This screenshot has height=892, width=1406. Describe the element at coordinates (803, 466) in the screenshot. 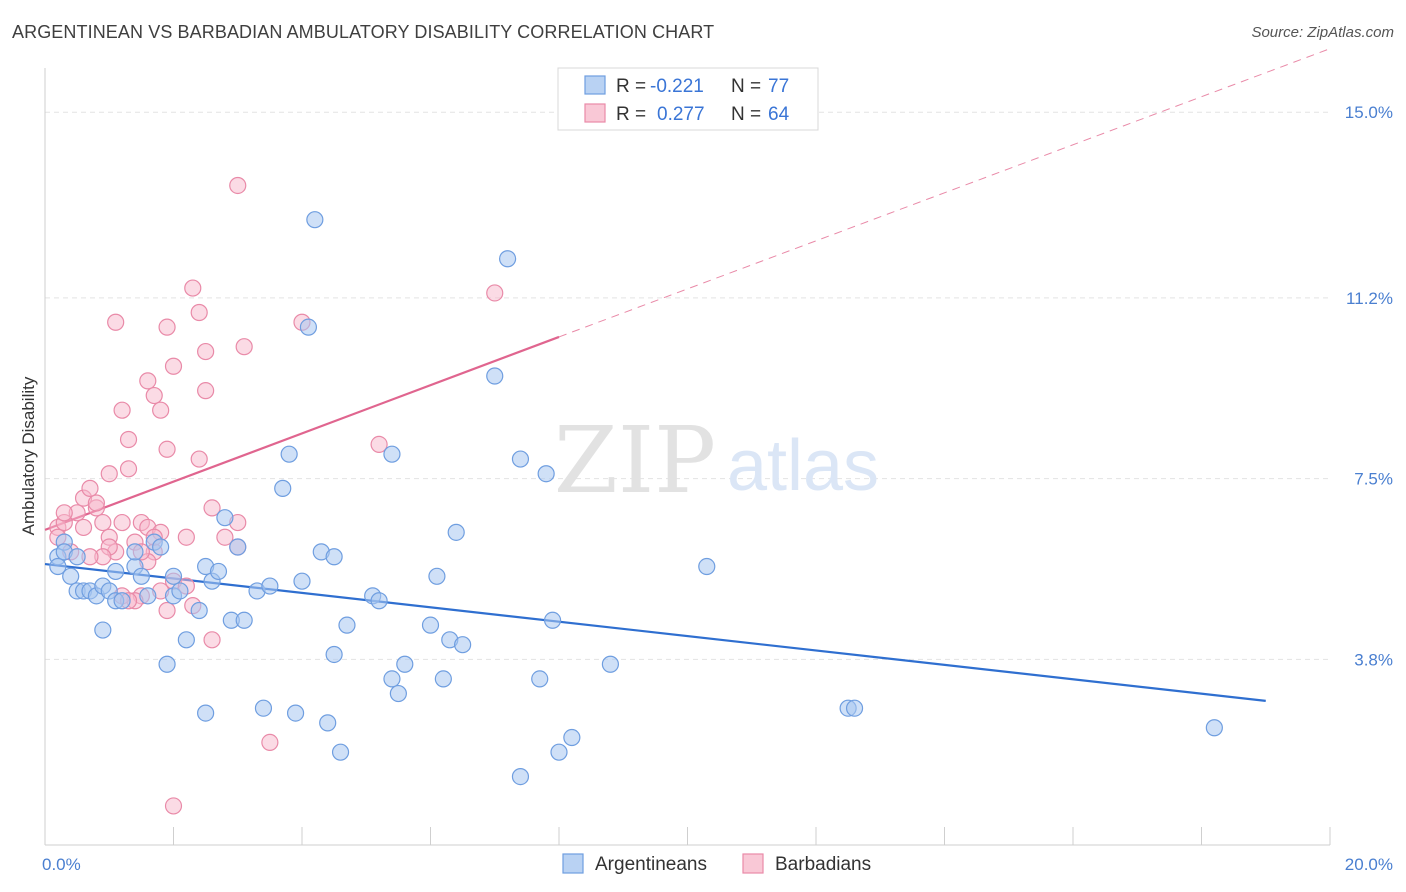

I see `watermark-atlas: atlas` at that location.